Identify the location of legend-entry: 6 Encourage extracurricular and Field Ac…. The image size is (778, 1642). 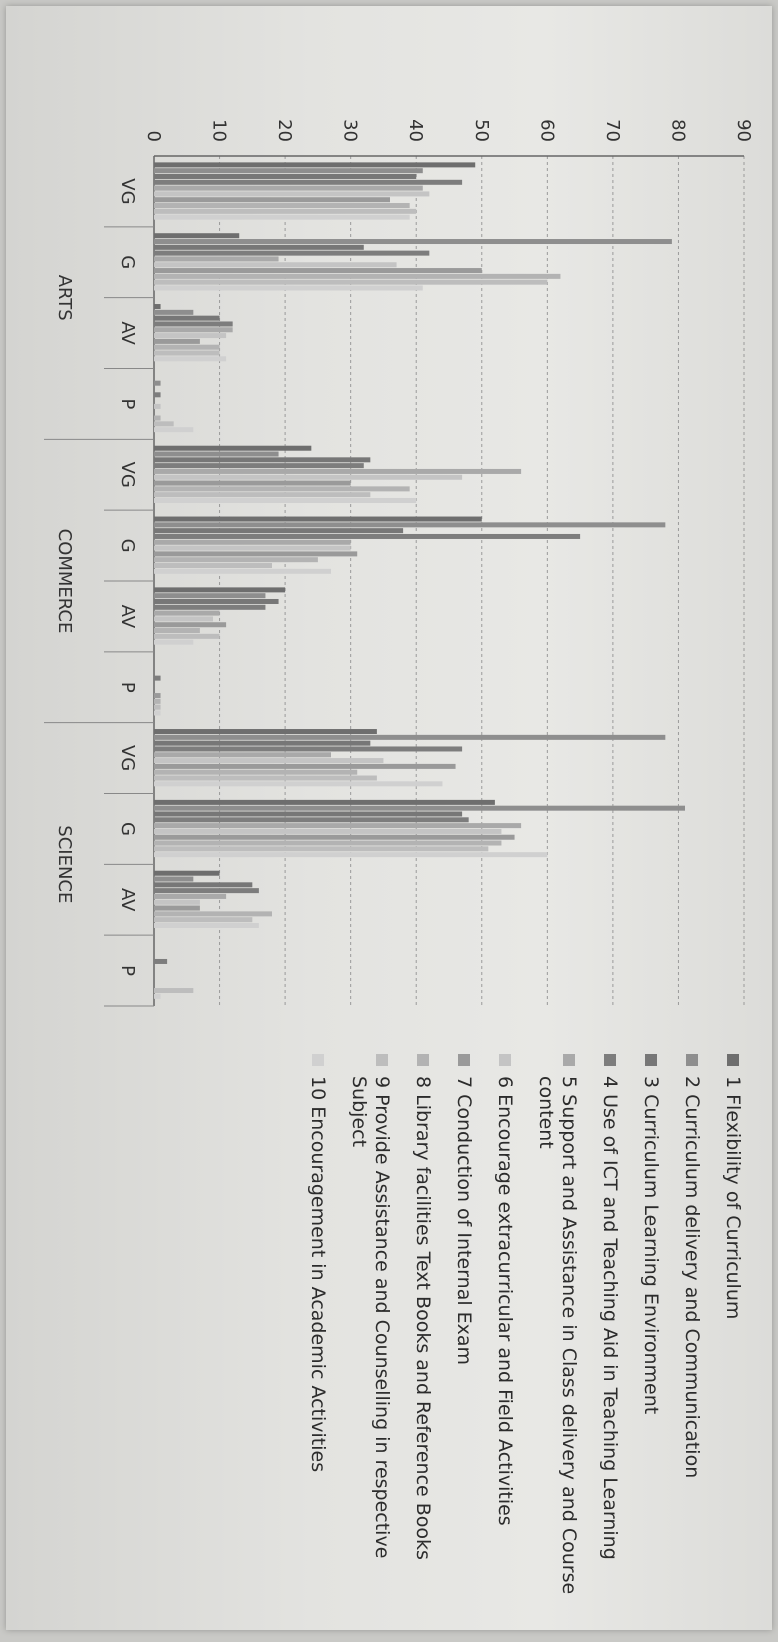
(504, 1334).